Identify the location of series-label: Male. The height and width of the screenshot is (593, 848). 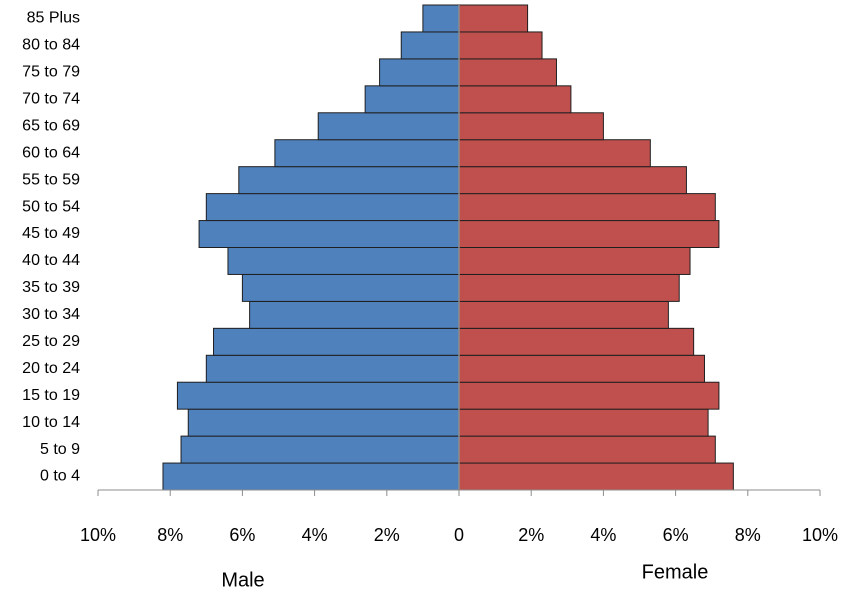
(242, 580).